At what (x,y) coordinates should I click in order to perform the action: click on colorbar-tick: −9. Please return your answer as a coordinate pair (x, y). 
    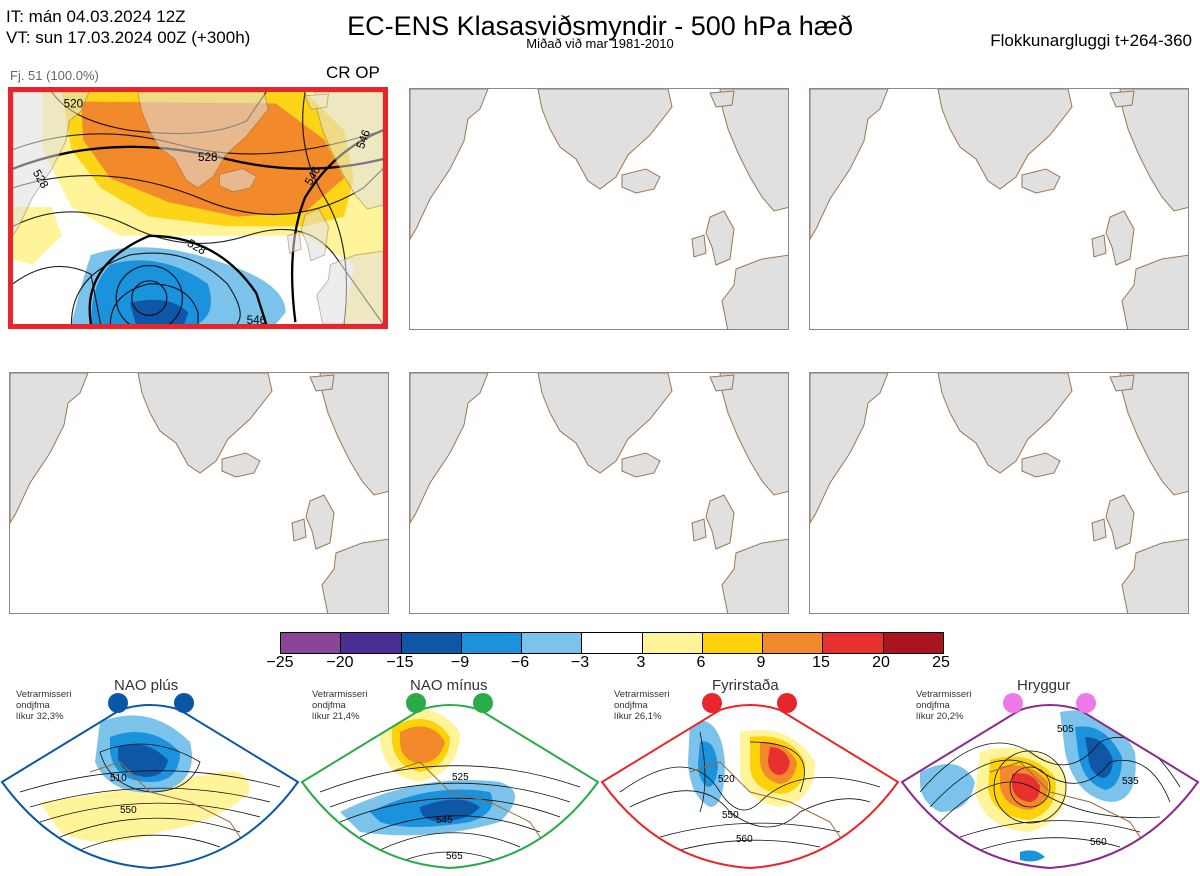
    Looking at the image, I should click on (460, 662).